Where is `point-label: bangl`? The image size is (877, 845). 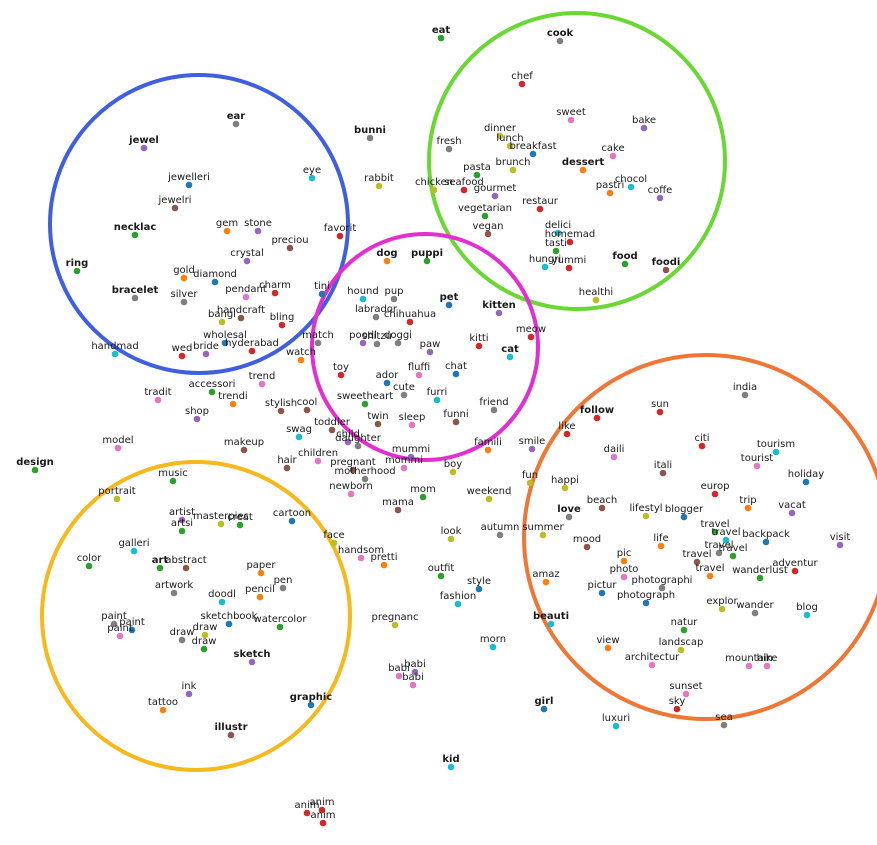
point-label: bangl is located at coordinates (222, 314).